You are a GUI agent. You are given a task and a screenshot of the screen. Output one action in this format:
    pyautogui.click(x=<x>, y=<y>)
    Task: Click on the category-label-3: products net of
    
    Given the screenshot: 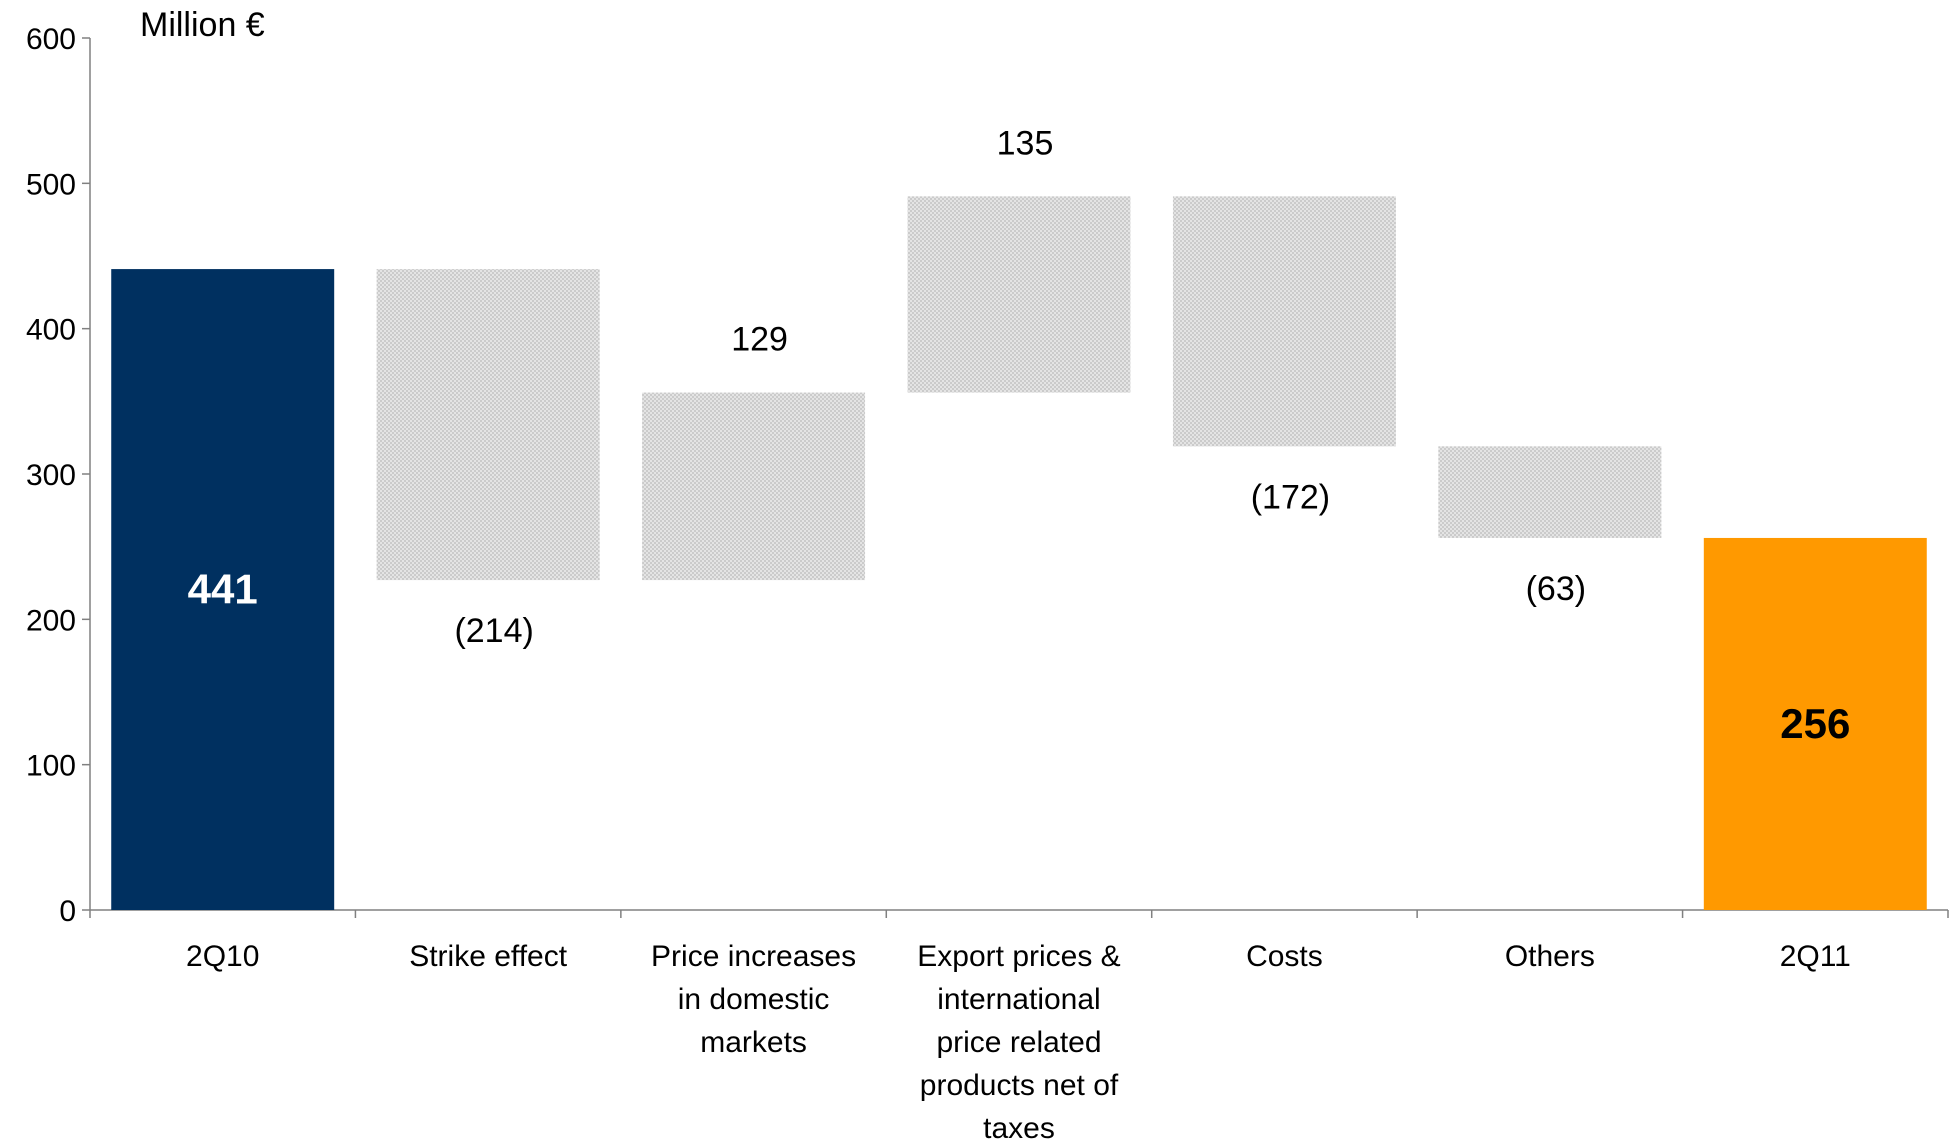 What is the action you would take?
    pyautogui.click(x=1019, y=1085)
    